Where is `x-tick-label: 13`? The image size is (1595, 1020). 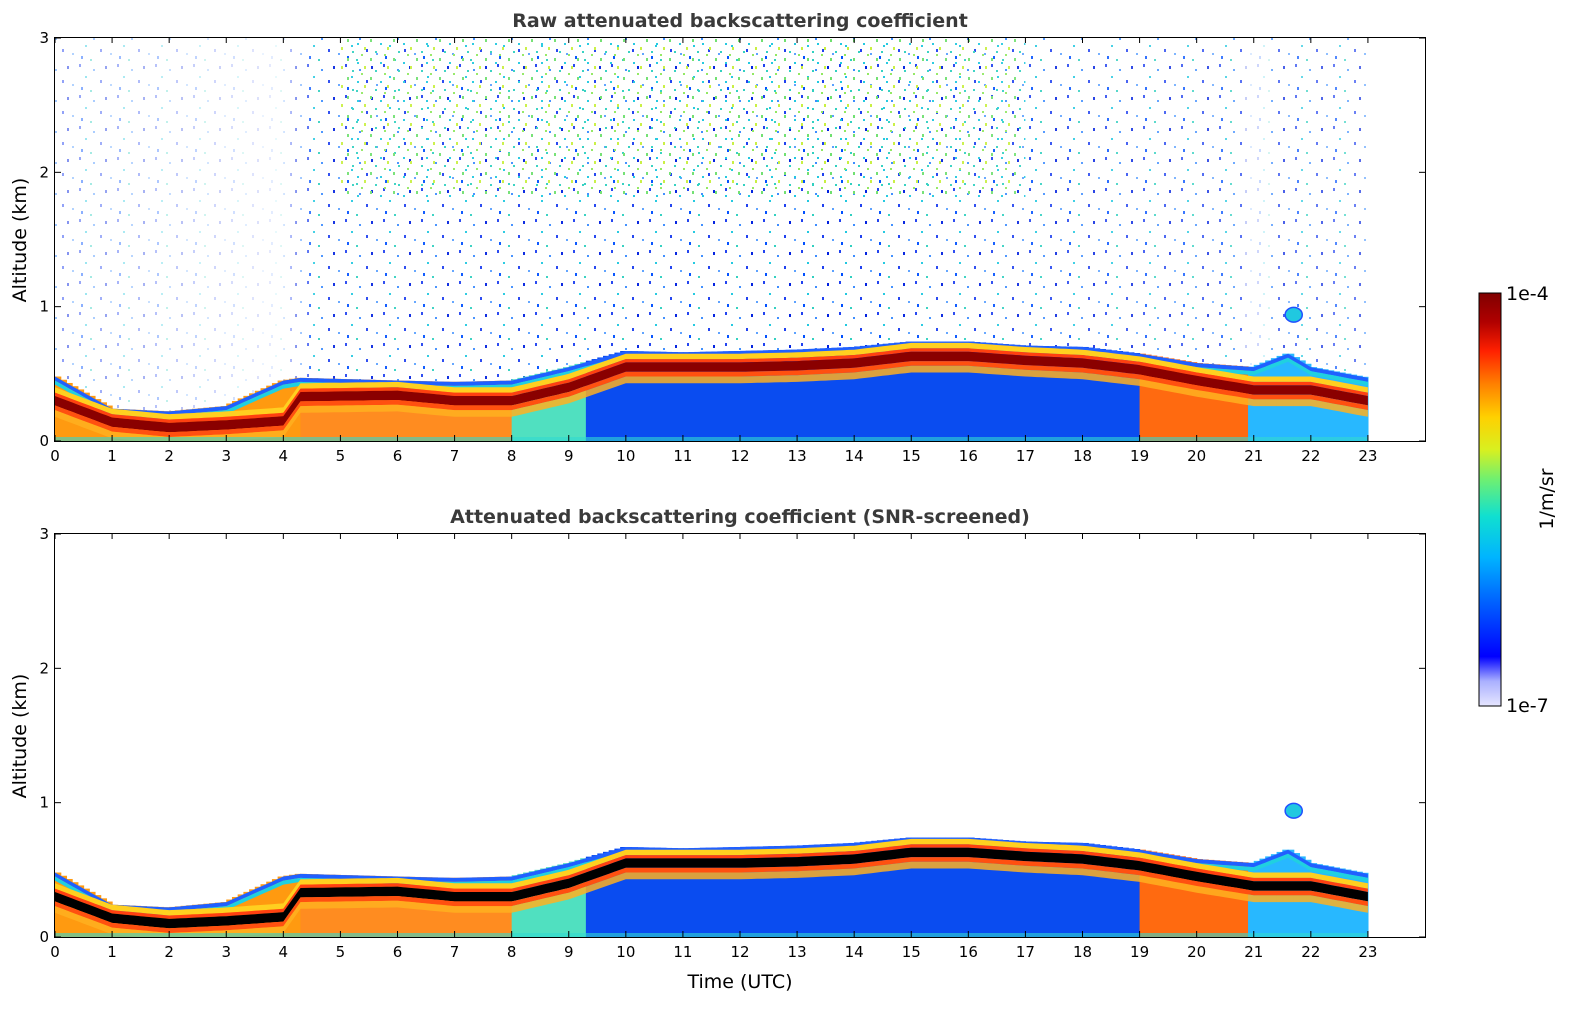 x-tick-label: 13 is located at coordinates (797, 456).